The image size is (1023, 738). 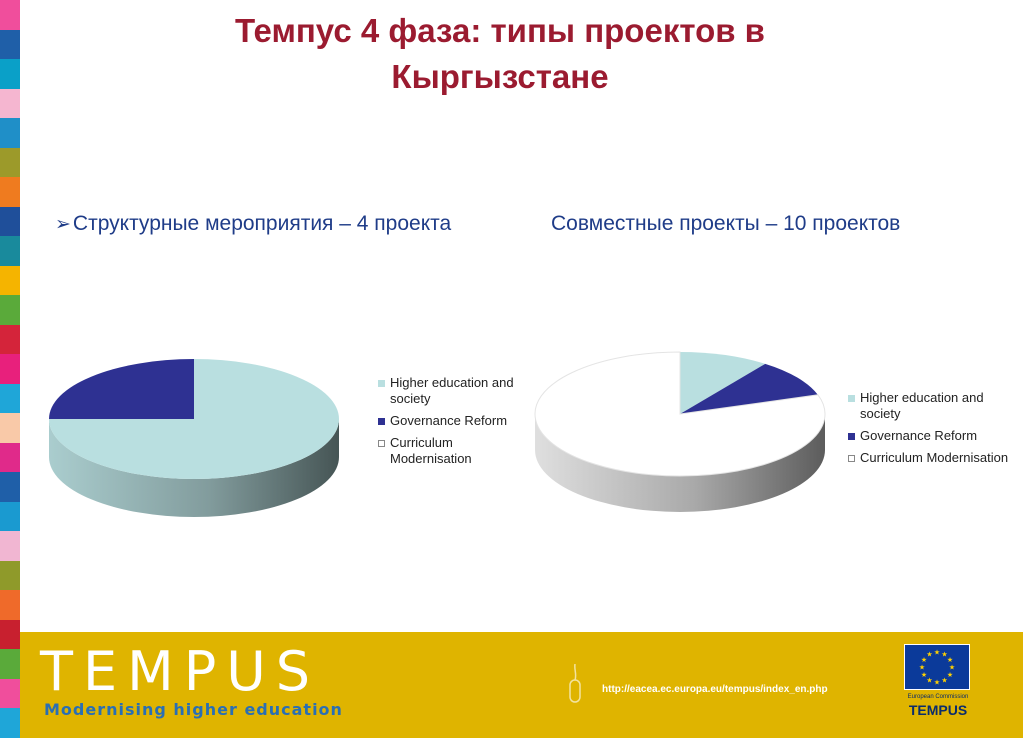 I want to click on eu-tempus-label: TEMPUS, so click(x=938, y=710).